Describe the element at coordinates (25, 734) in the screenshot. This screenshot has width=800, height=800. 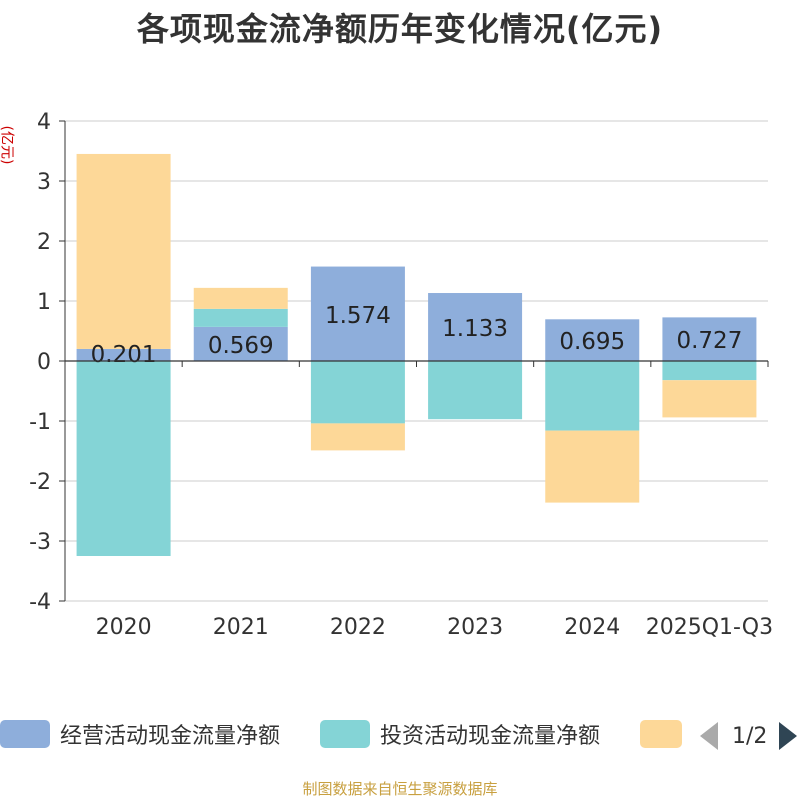
I see `legend-swatch-operating` at that location.